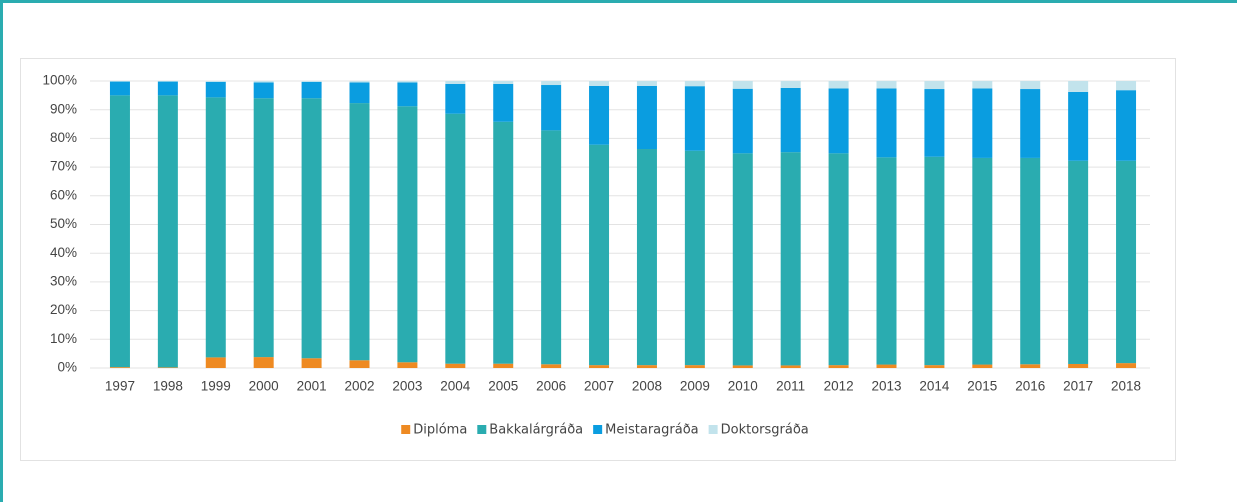  Describe the element at coordinates (839, 386) in the screenshot. I see `x-tick-label: 2012` at that location.